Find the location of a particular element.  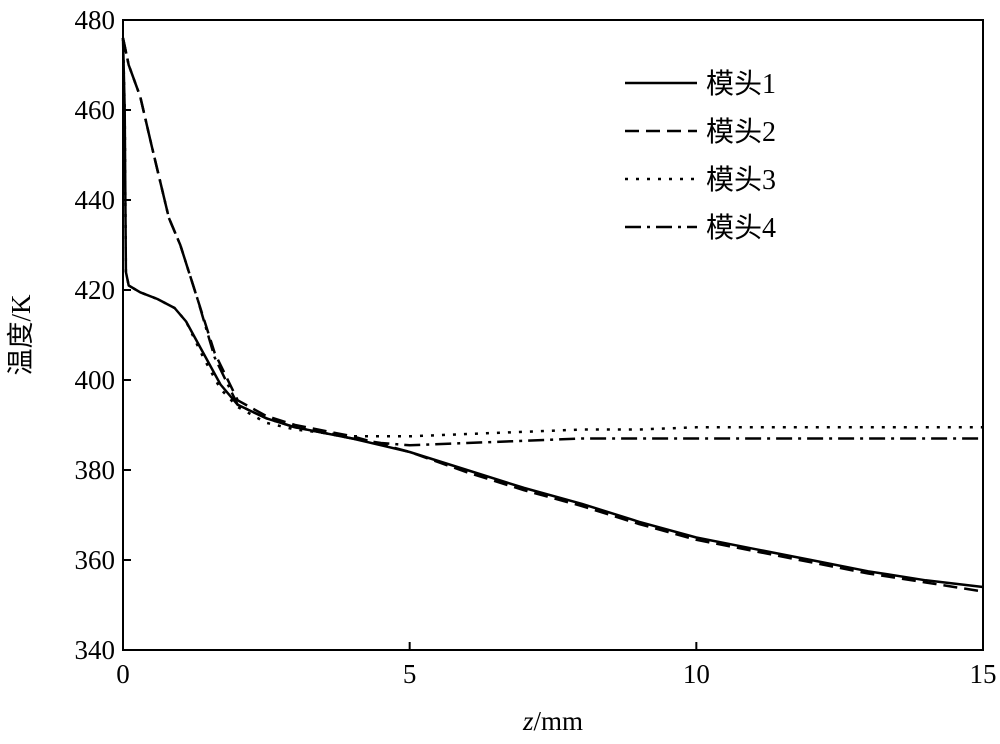

y-tick-label: 420 is located at coordinates (95, 290).